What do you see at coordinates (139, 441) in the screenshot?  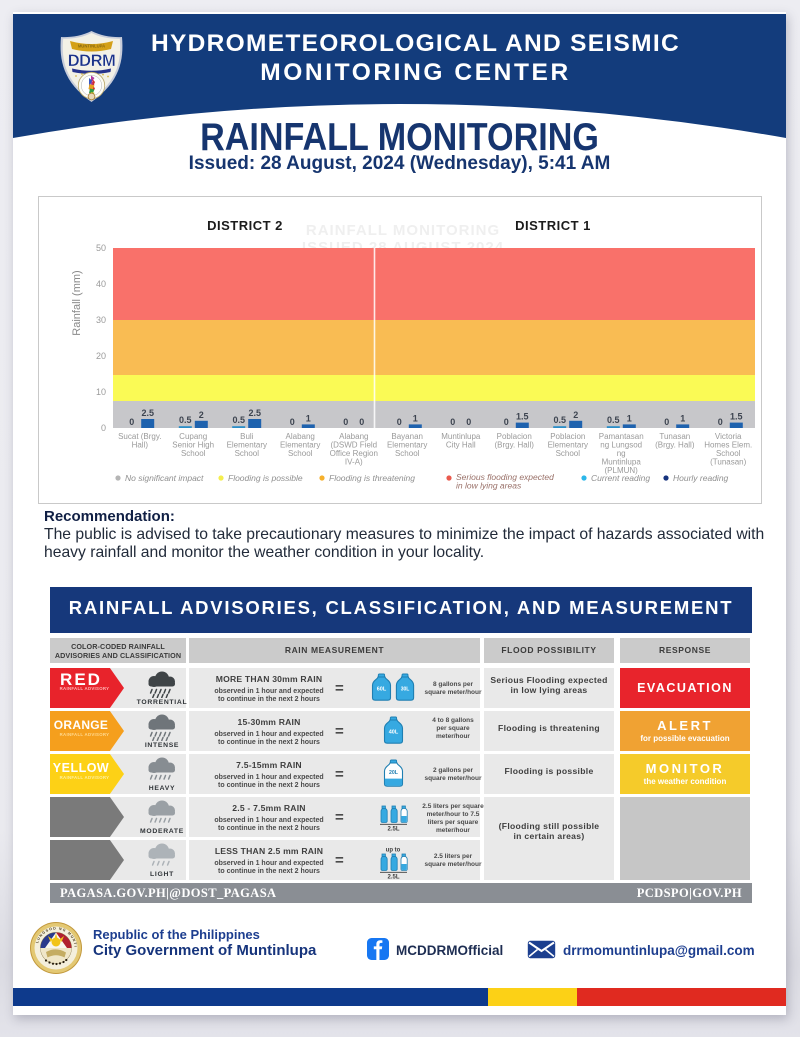 I see `svg-text:Sucat (Brgy.Hall): Sucat (Brgy. Hall)` at bounding box center [139, 441].